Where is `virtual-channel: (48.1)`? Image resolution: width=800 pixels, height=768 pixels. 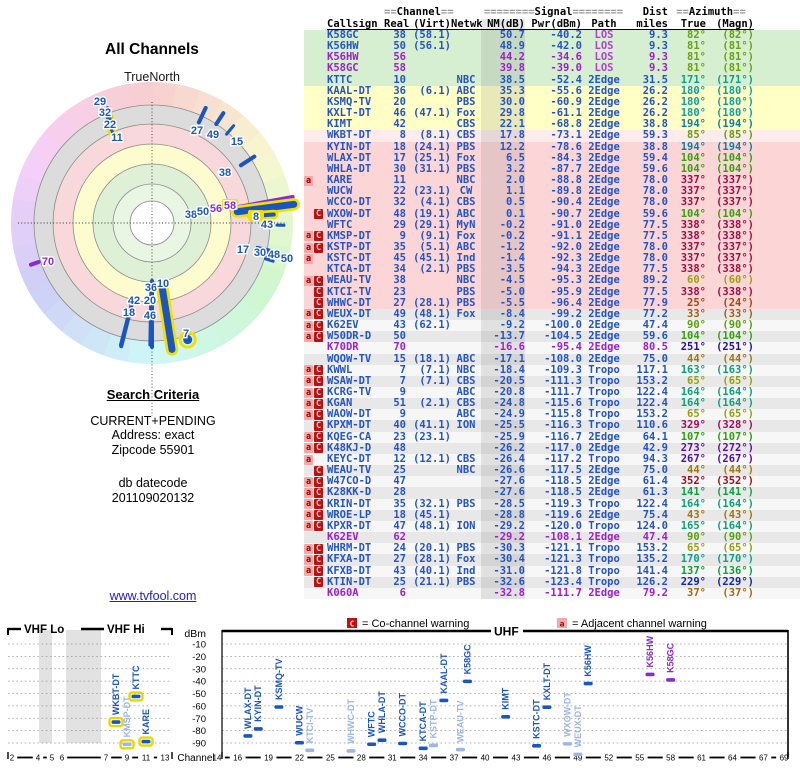
virtual-channel: (48.1) is located at coordinates (432, 313).